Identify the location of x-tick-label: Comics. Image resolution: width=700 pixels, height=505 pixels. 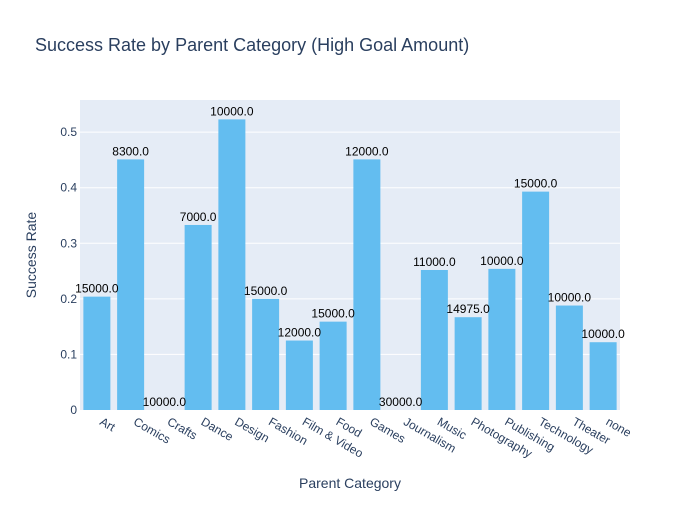
(152, 430).